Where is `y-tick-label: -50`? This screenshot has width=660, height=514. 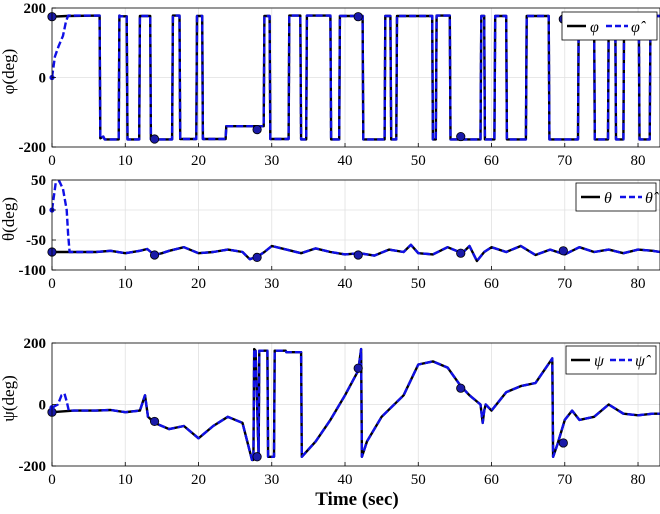 y-tick-label: -50 is located at coordinates (36, 241).